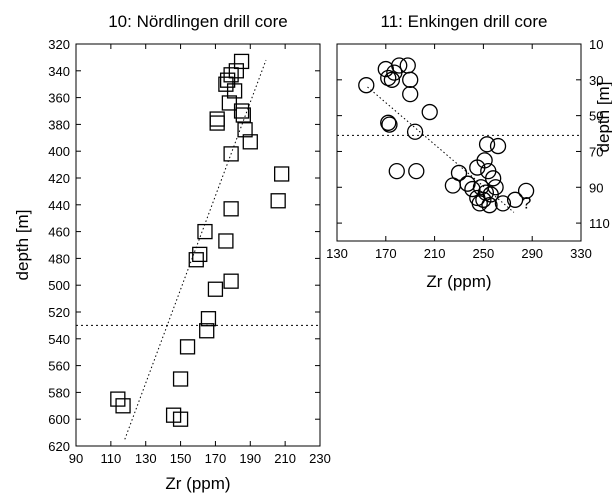 Image resolution: width=612 pixels, height=501 pixels. What do you see at coordinates (59, 419) in the screenshot?
I see `y-tick-label: 600` at bounding box center [59, 419].